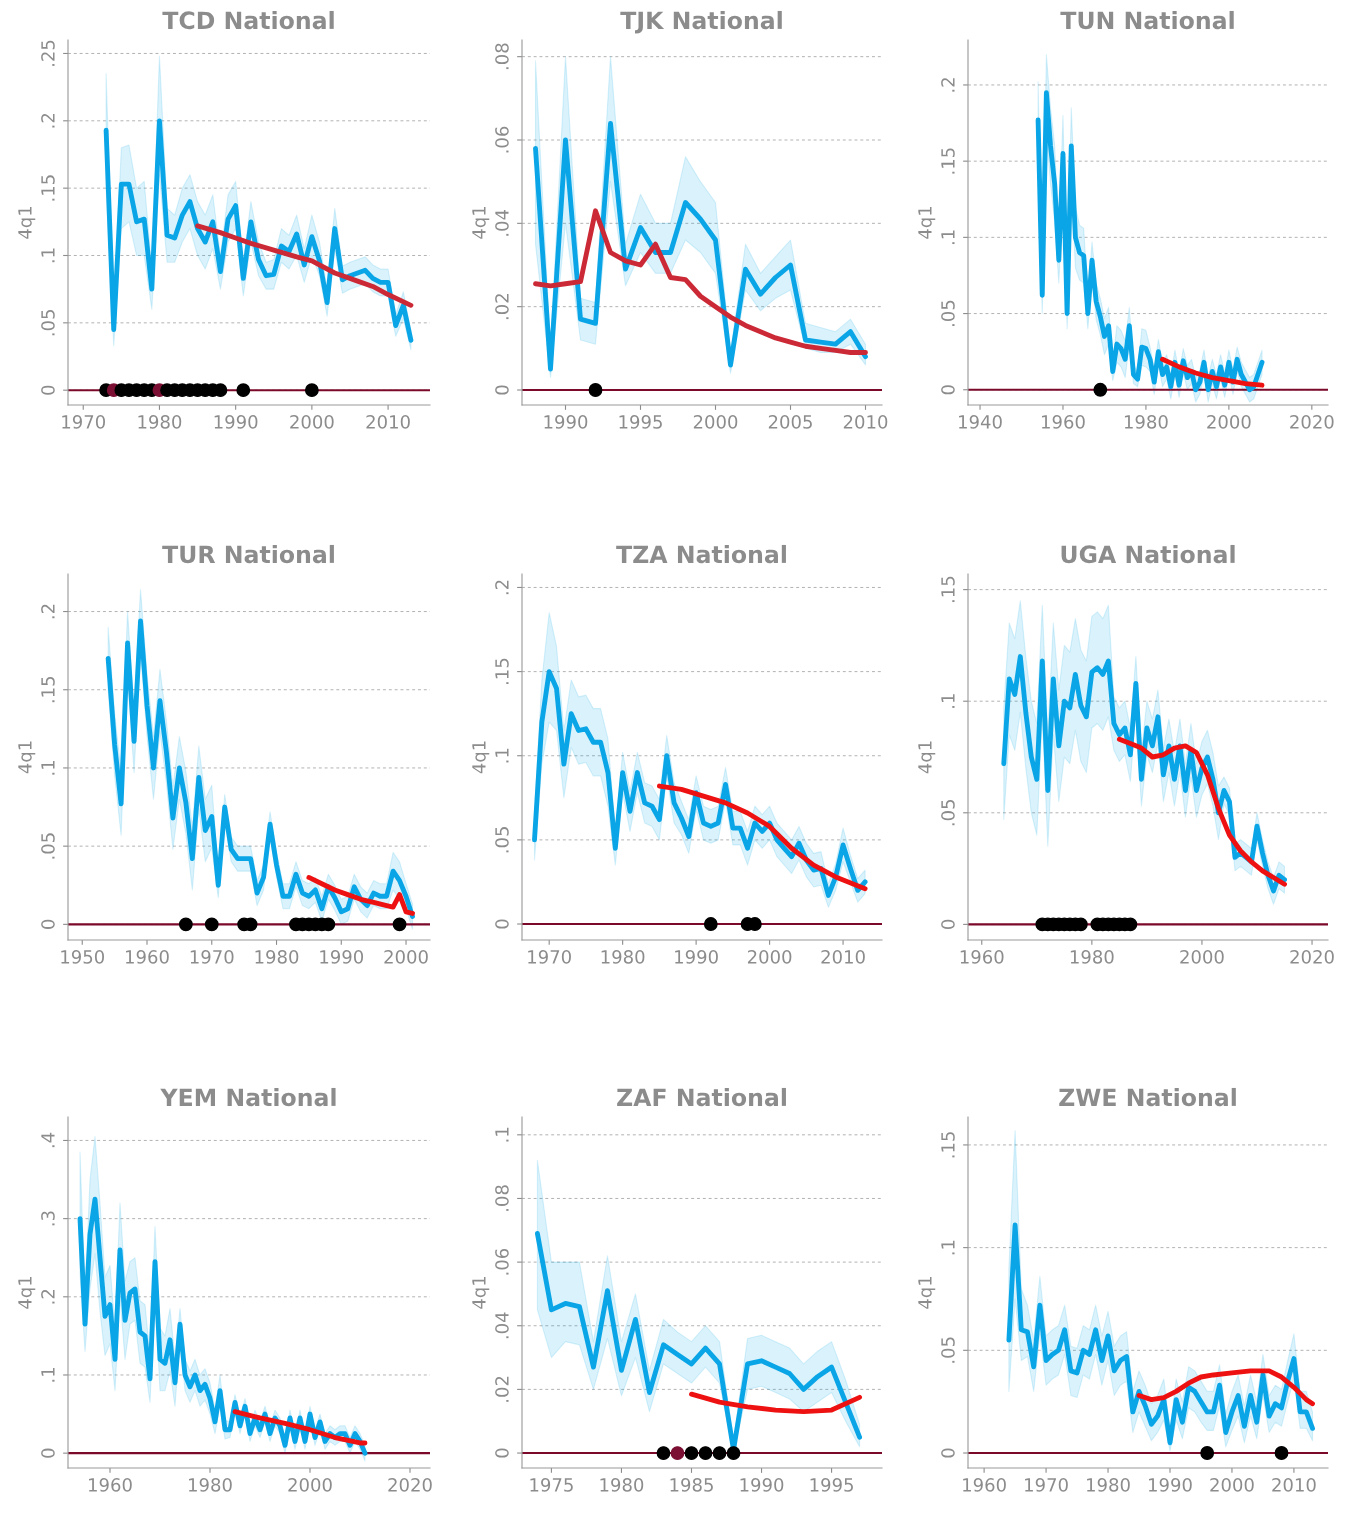  Describe the element at coordinates (48, 53) in the screenshot. I see `y-tick-label: .25` at that location.